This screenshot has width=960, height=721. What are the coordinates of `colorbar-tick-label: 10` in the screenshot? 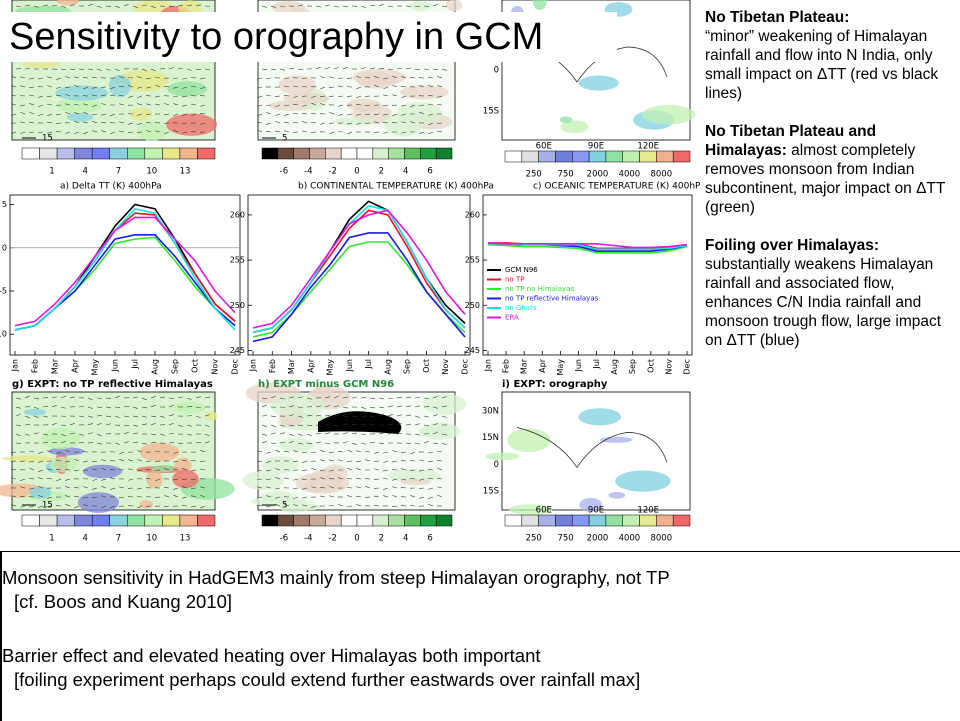 It's located at (151, 172).